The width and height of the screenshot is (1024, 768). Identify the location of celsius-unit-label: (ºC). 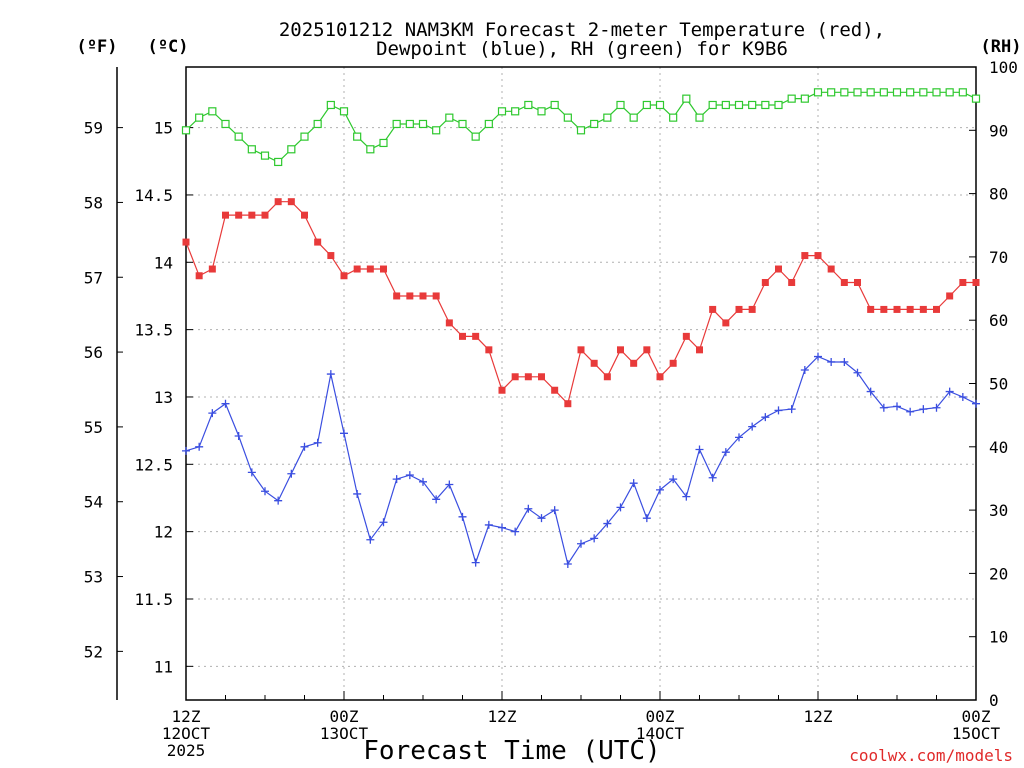
(168, 47).